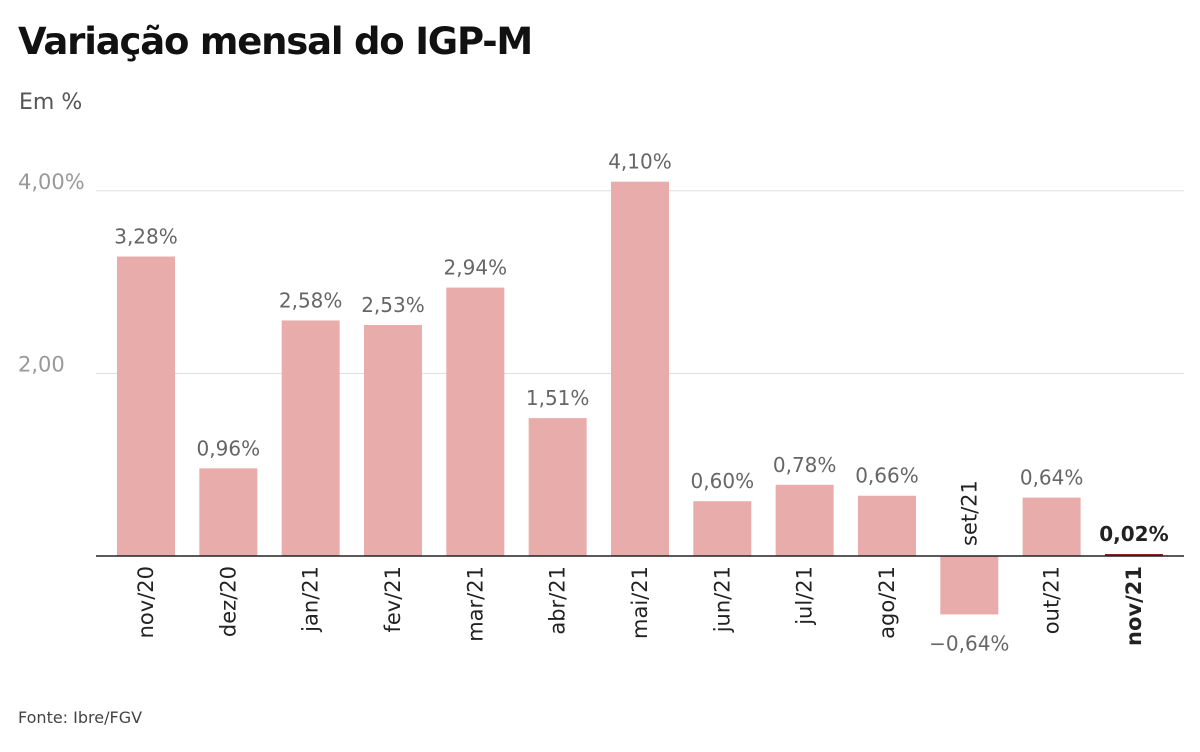 The image size is (1200, 752). Describe the element at coordinates (1134, 606) in the screenshot. I see `x-tick-label: nov/21` at that location.